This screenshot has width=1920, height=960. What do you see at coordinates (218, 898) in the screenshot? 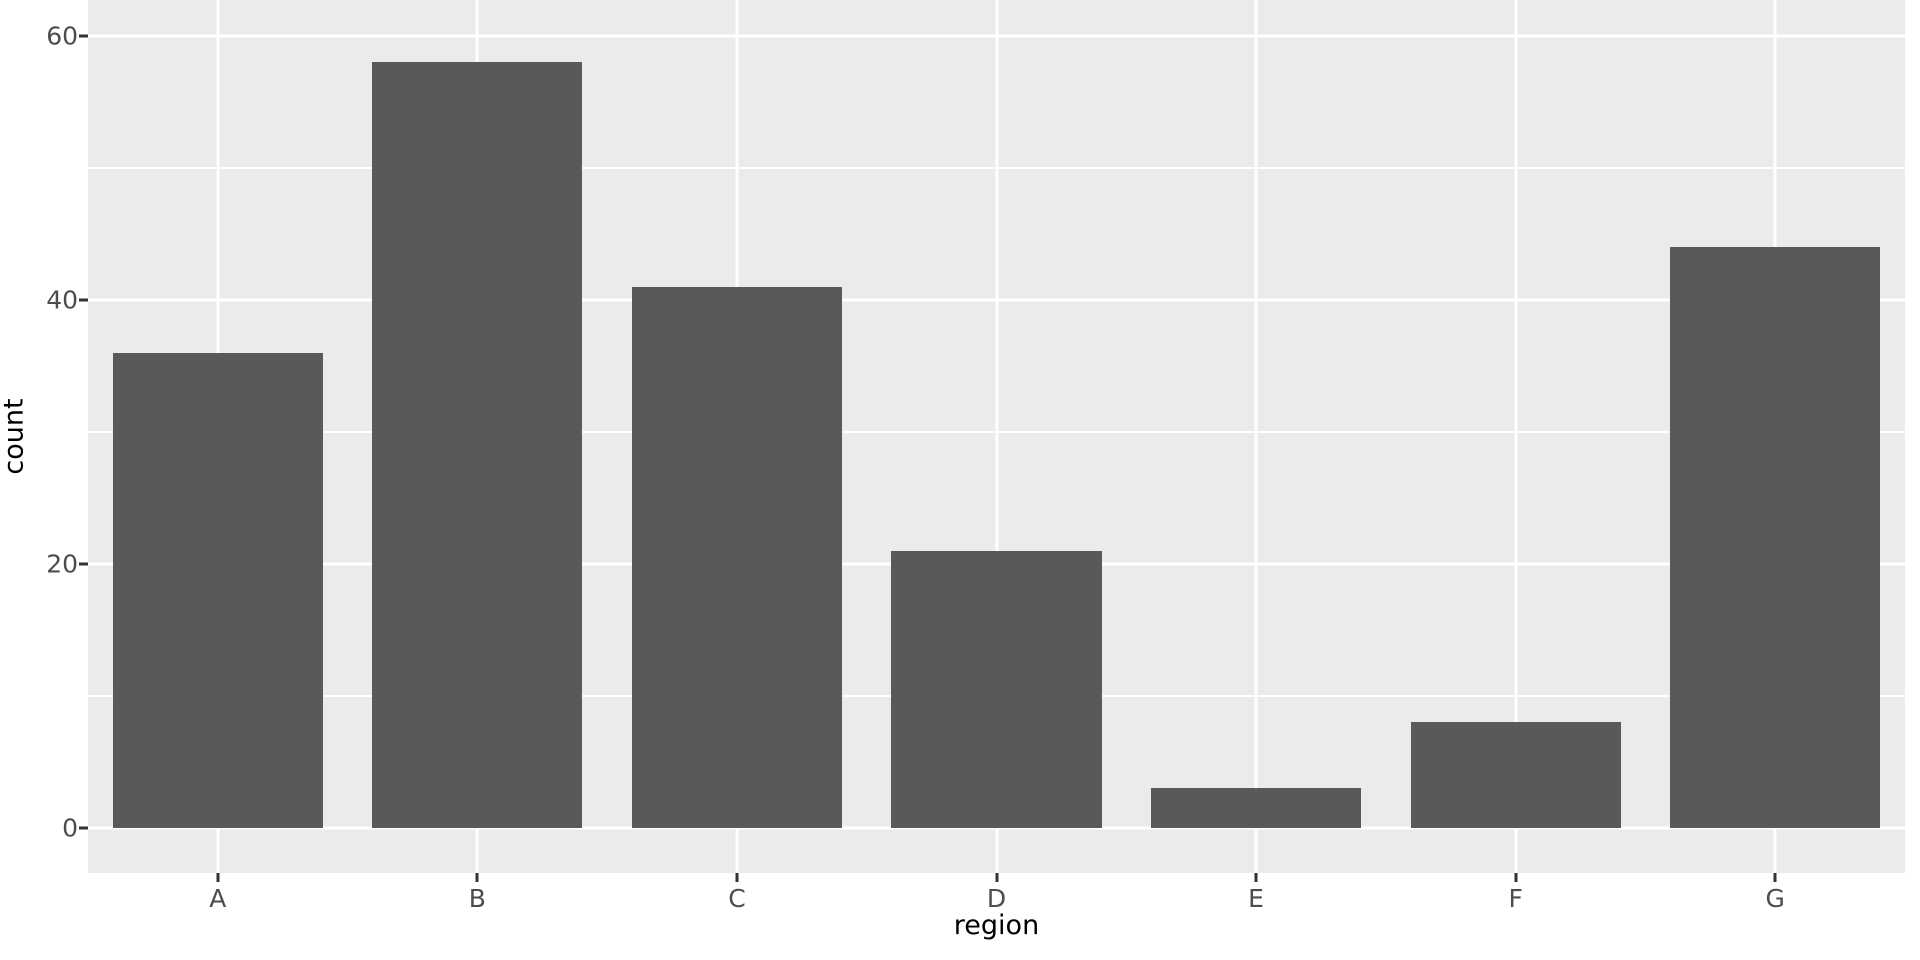
I see `x-tick-label: A` at bounding box center [218, 898].